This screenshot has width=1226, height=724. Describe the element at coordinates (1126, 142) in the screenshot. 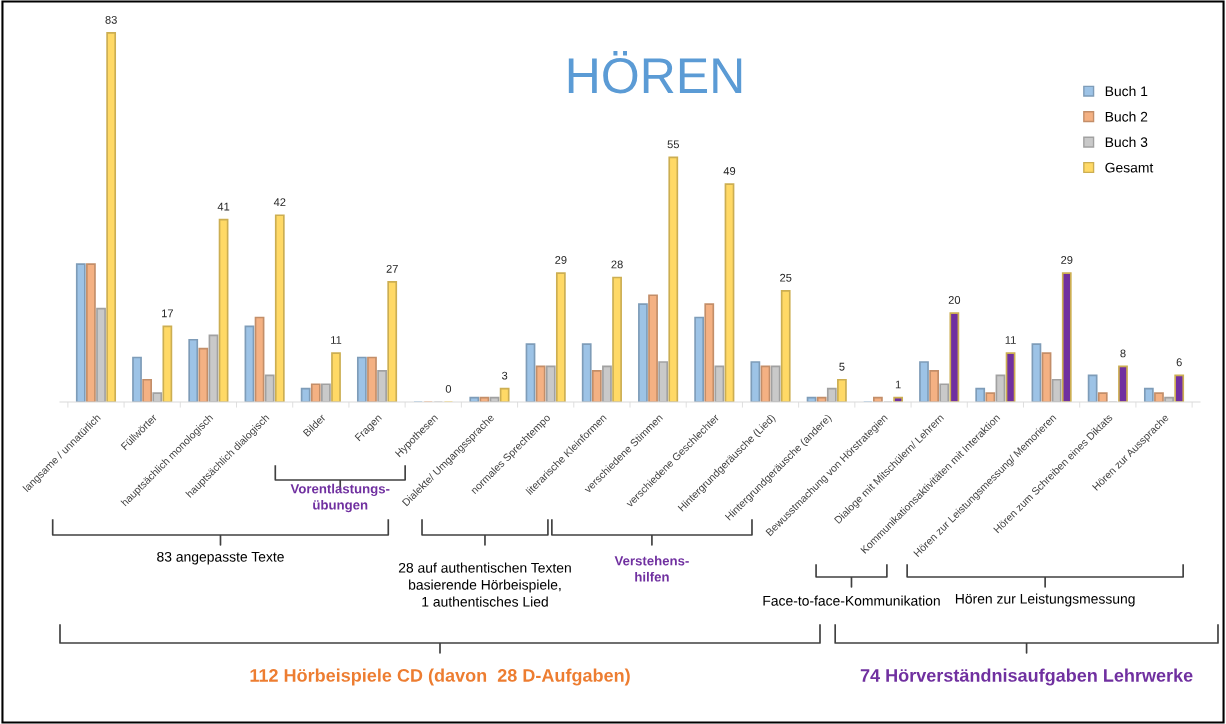

I see `legend-label: Buch 3` at that location.